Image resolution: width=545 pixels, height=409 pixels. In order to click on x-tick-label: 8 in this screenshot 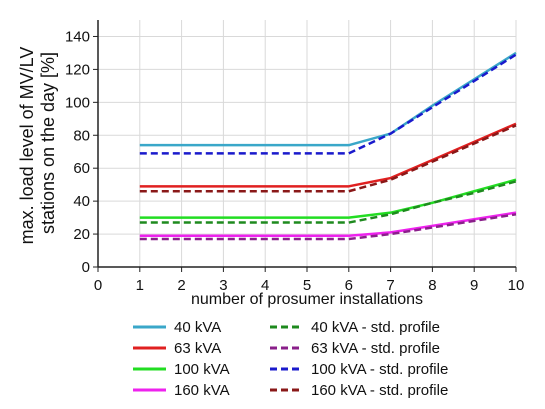, I will do `click(432, 285)`.